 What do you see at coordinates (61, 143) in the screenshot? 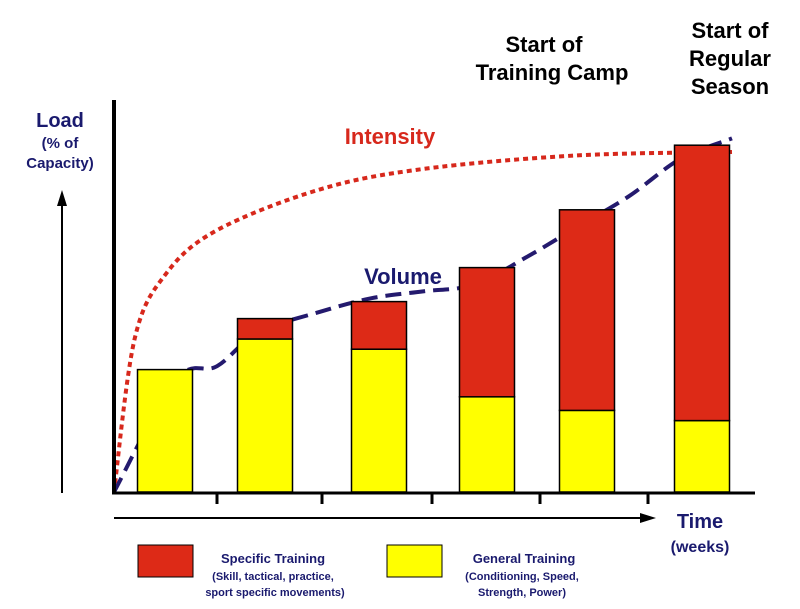
I see `y-axis-label-sub1: (% of` at bounding box center [61, 143].